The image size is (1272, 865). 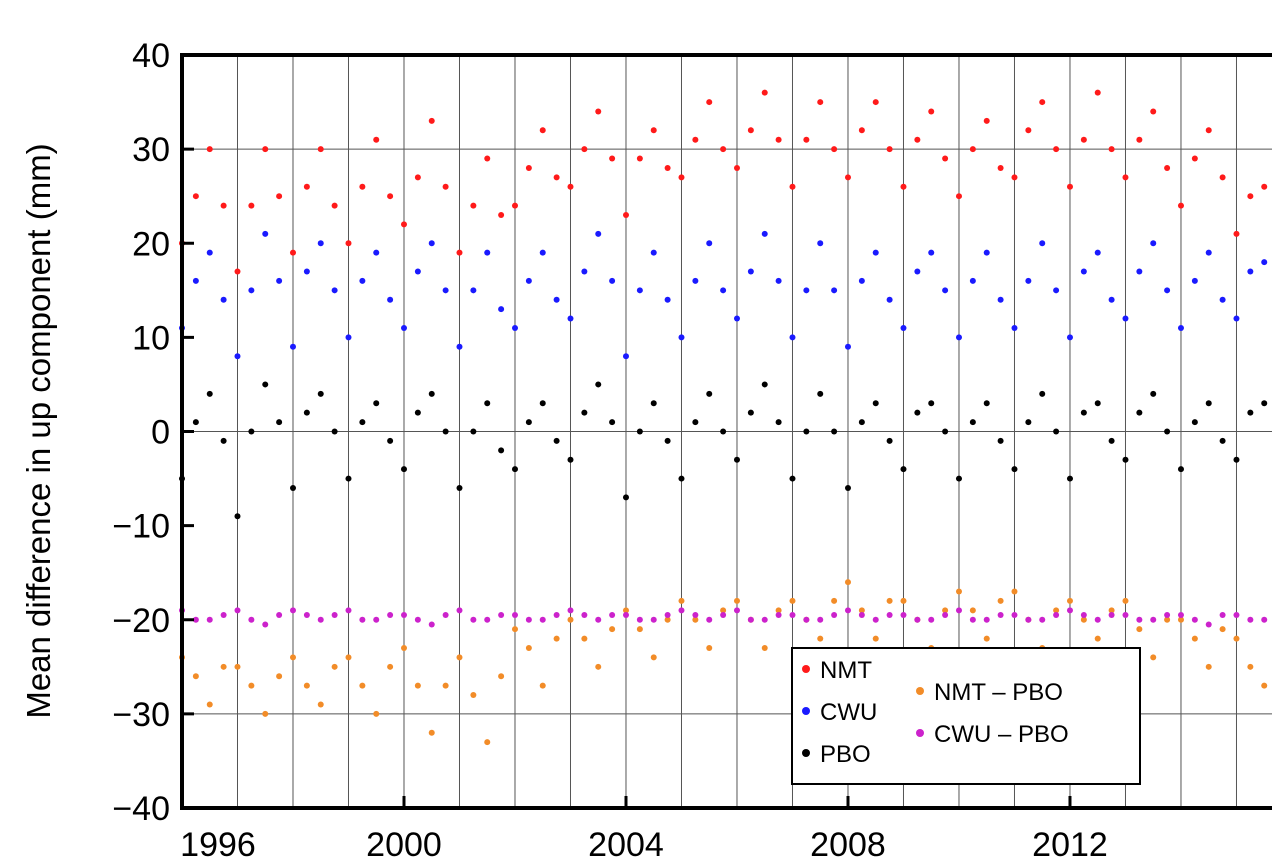 What do you see at coordinates (998, 692) in the screenshot?
I see `legend-label: NMT – PBO` at bounding box center [998, 692].